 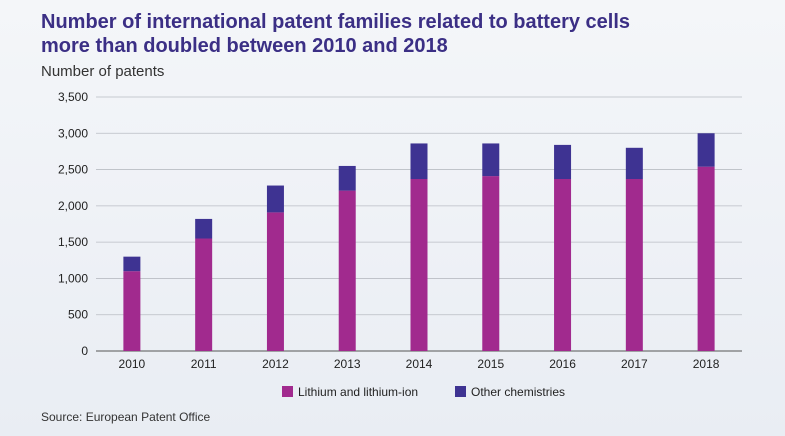 I want to click on legend-swatch-lithium, so click(x=287, y=391).